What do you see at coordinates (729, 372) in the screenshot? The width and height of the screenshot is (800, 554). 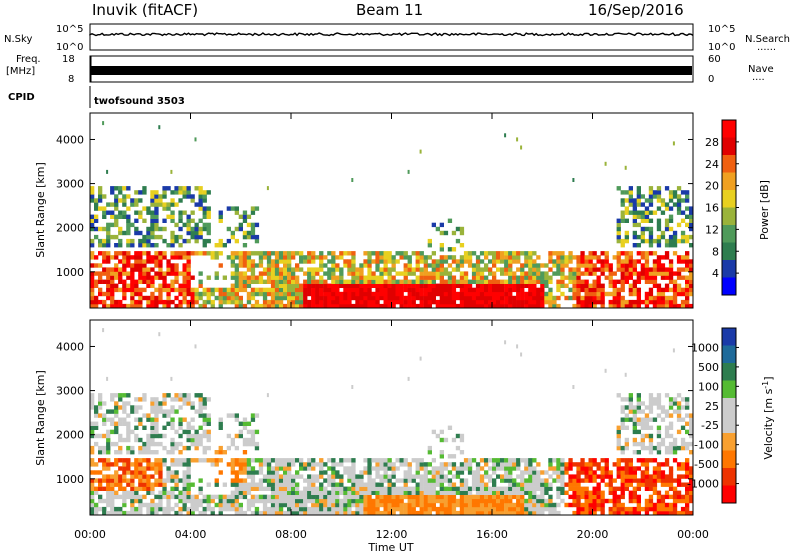 I see `colorbar-swatch` at bounding box center [729, 372].